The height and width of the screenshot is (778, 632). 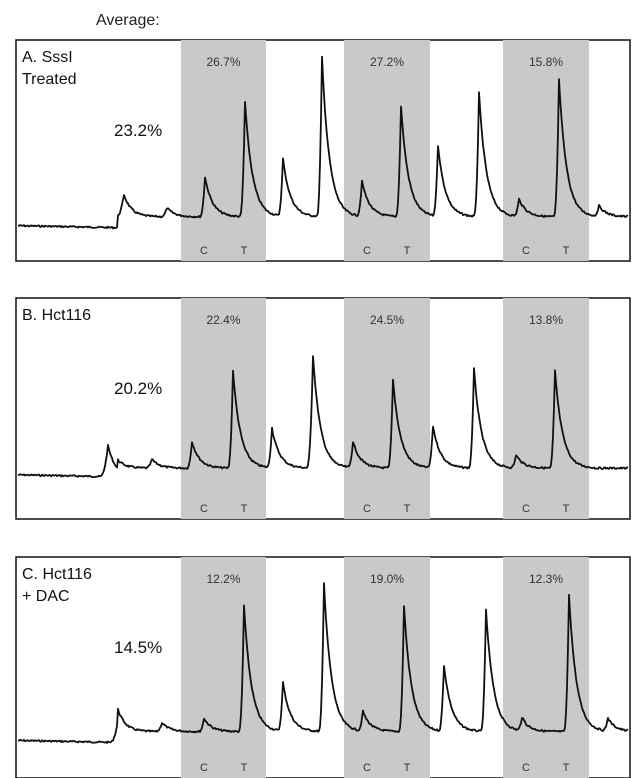 What do you see at coordinates (56, 315) in the screenshot?
I see `panel-label: B. Hct116` at bounding box center [56, 315].